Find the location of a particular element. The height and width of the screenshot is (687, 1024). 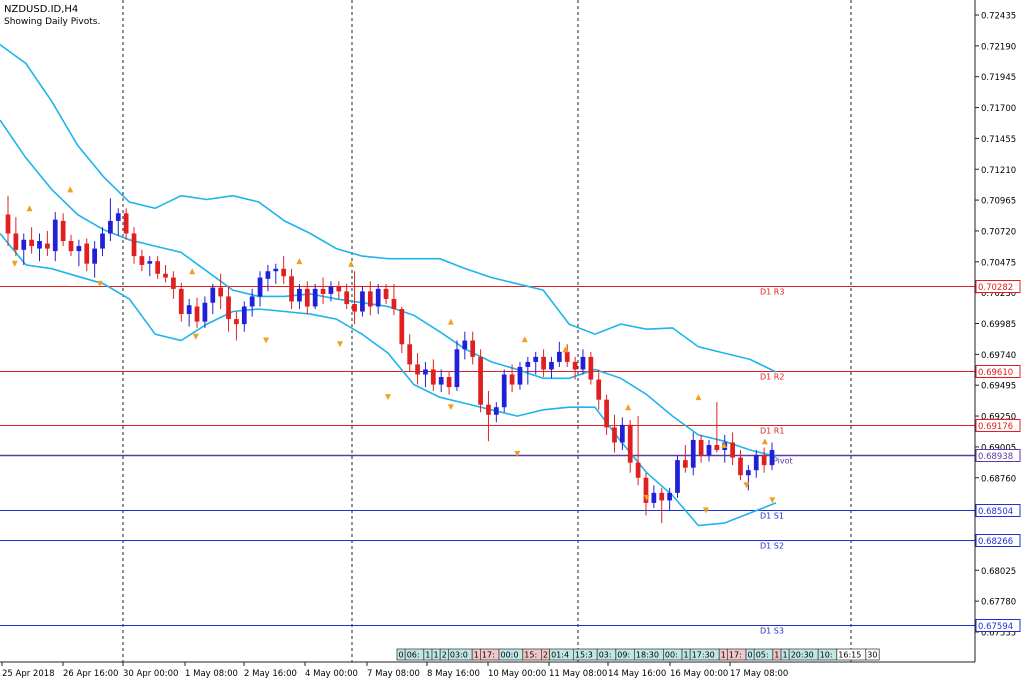

y-tick-label: 0.68760 is located at coordinates (998, 479).